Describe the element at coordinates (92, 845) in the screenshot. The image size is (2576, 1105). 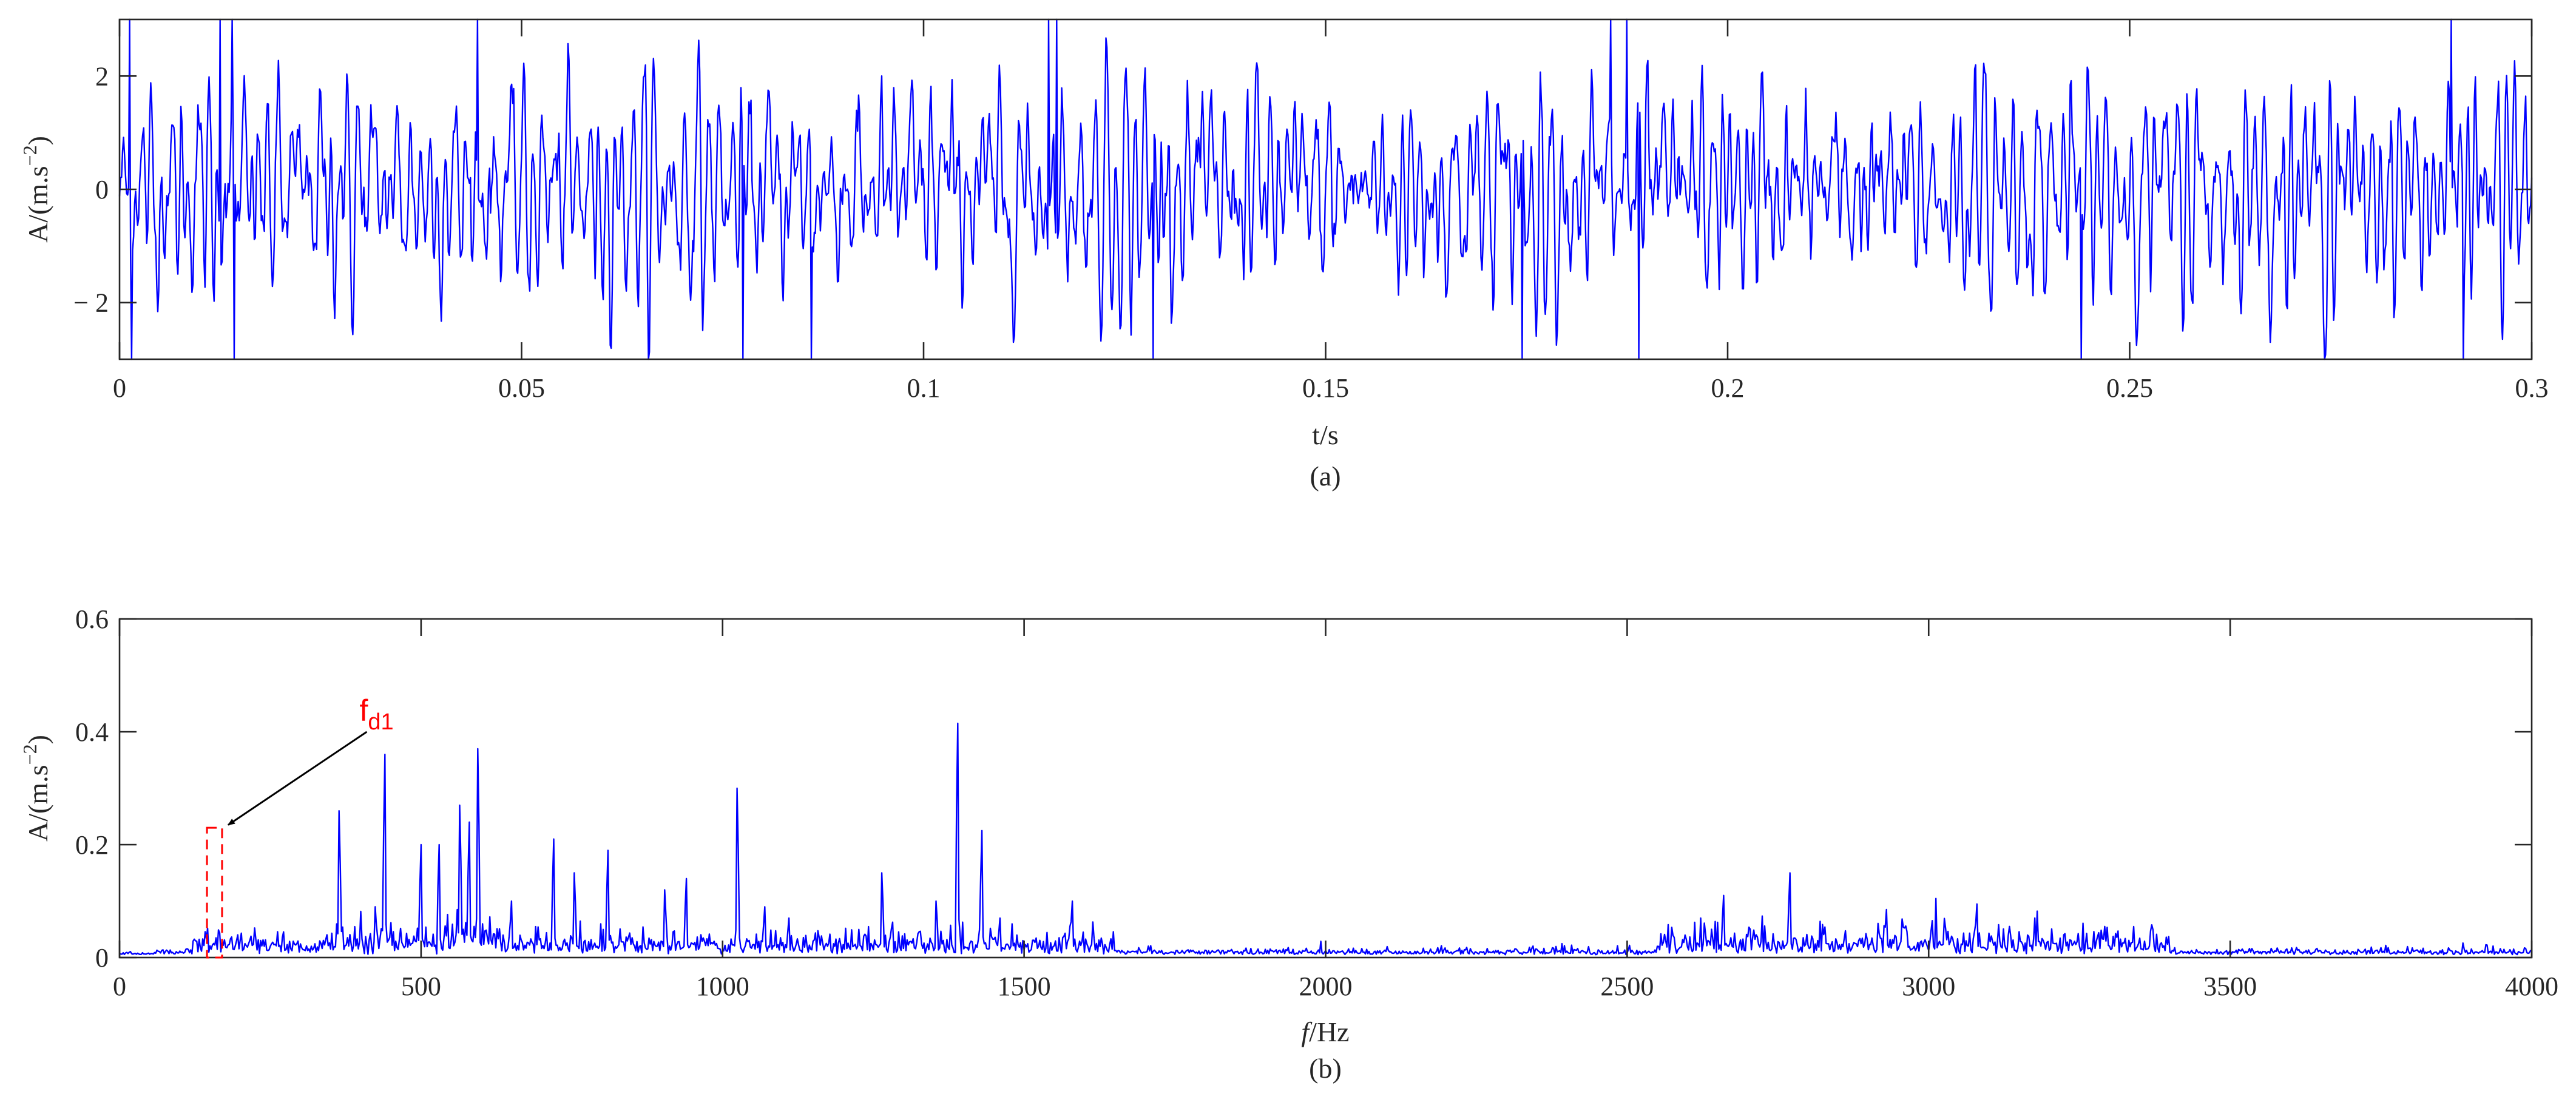
I see `spectrum-y-tick-label: 0.2` at that location.